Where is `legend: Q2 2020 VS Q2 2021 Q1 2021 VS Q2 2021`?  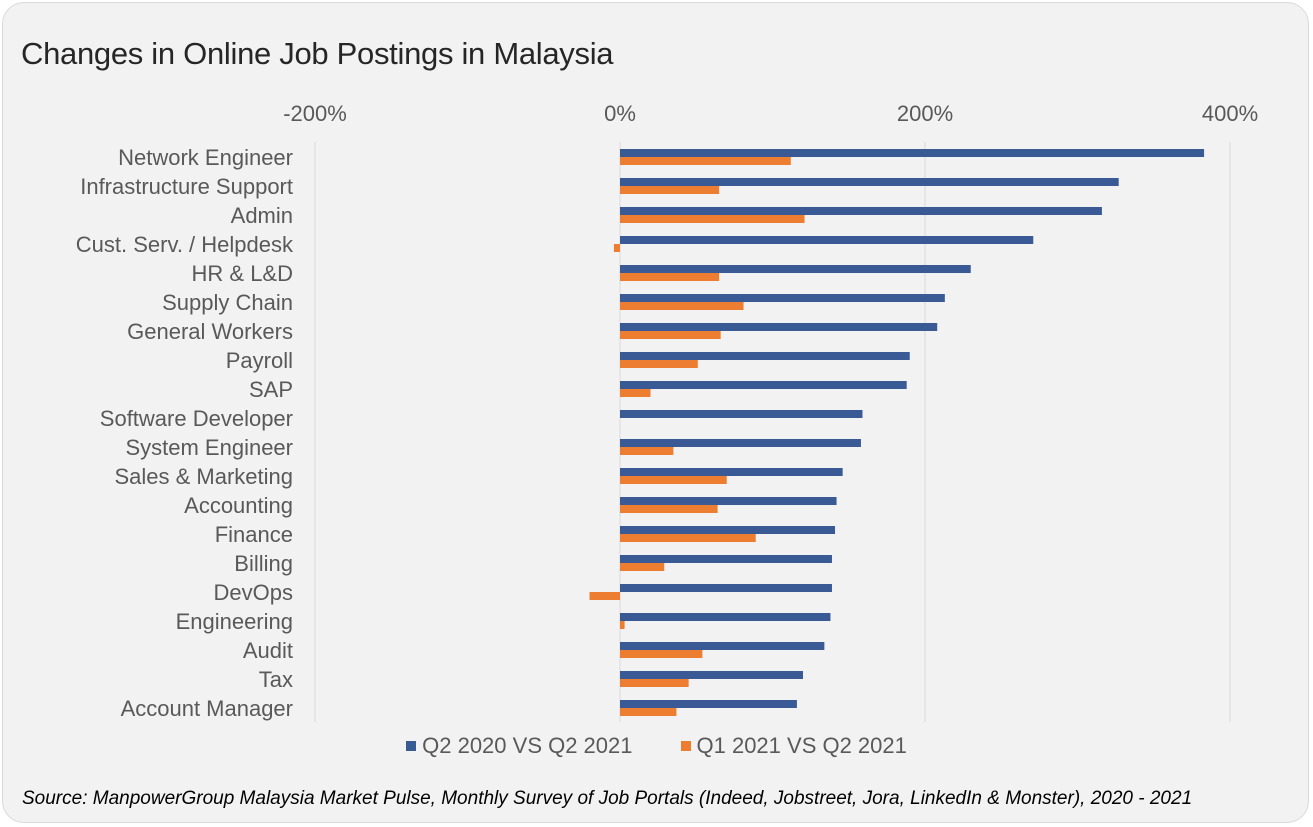
legend: Q2 2020 VS Q2 2021 Q1 2021 VS Q2 2021 is located at coordinates (656, 746).